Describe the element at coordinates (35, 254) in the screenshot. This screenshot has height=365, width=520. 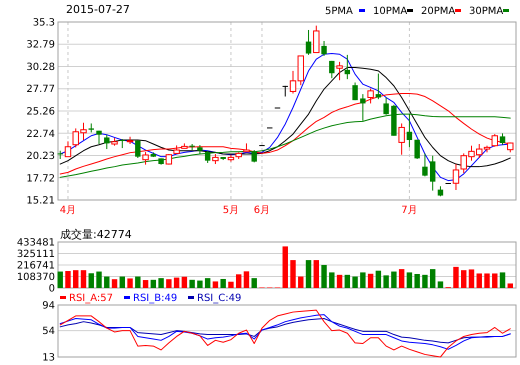
I see `y-tick-label: 325111` at that location.